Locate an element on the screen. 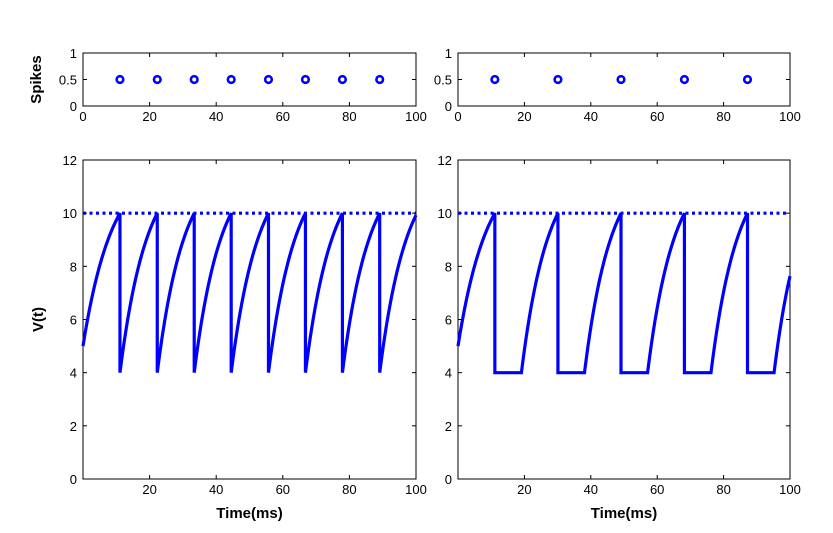 The width and height of the screenshot is (833, 533). axes-frame is located at coordinates (249, 79).